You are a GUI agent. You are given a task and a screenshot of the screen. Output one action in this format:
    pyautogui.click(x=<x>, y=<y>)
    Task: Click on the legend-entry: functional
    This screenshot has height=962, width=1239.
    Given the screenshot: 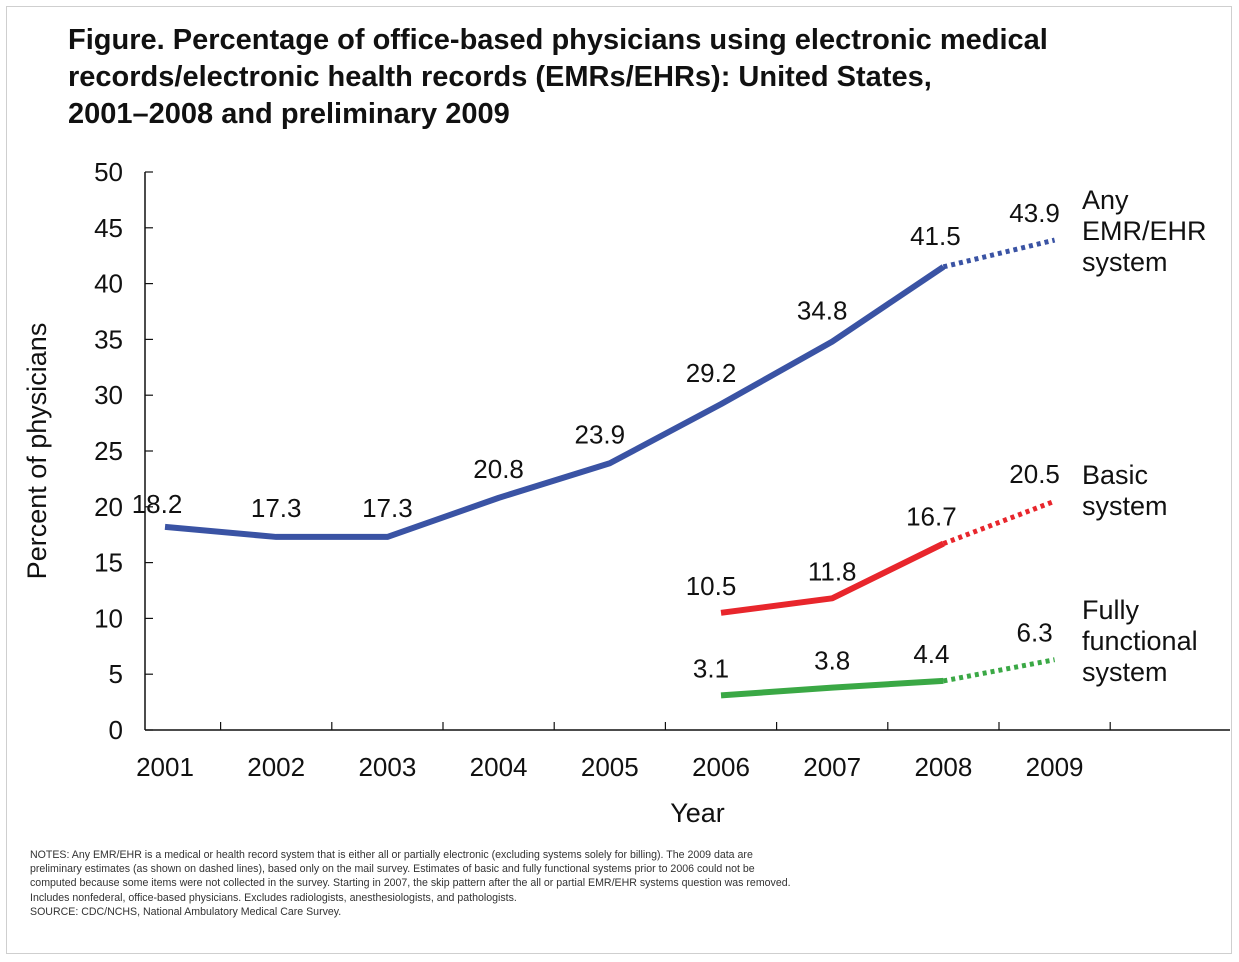 What is the action you would take?
    pyautogui.click(x=1140, y=641)
    